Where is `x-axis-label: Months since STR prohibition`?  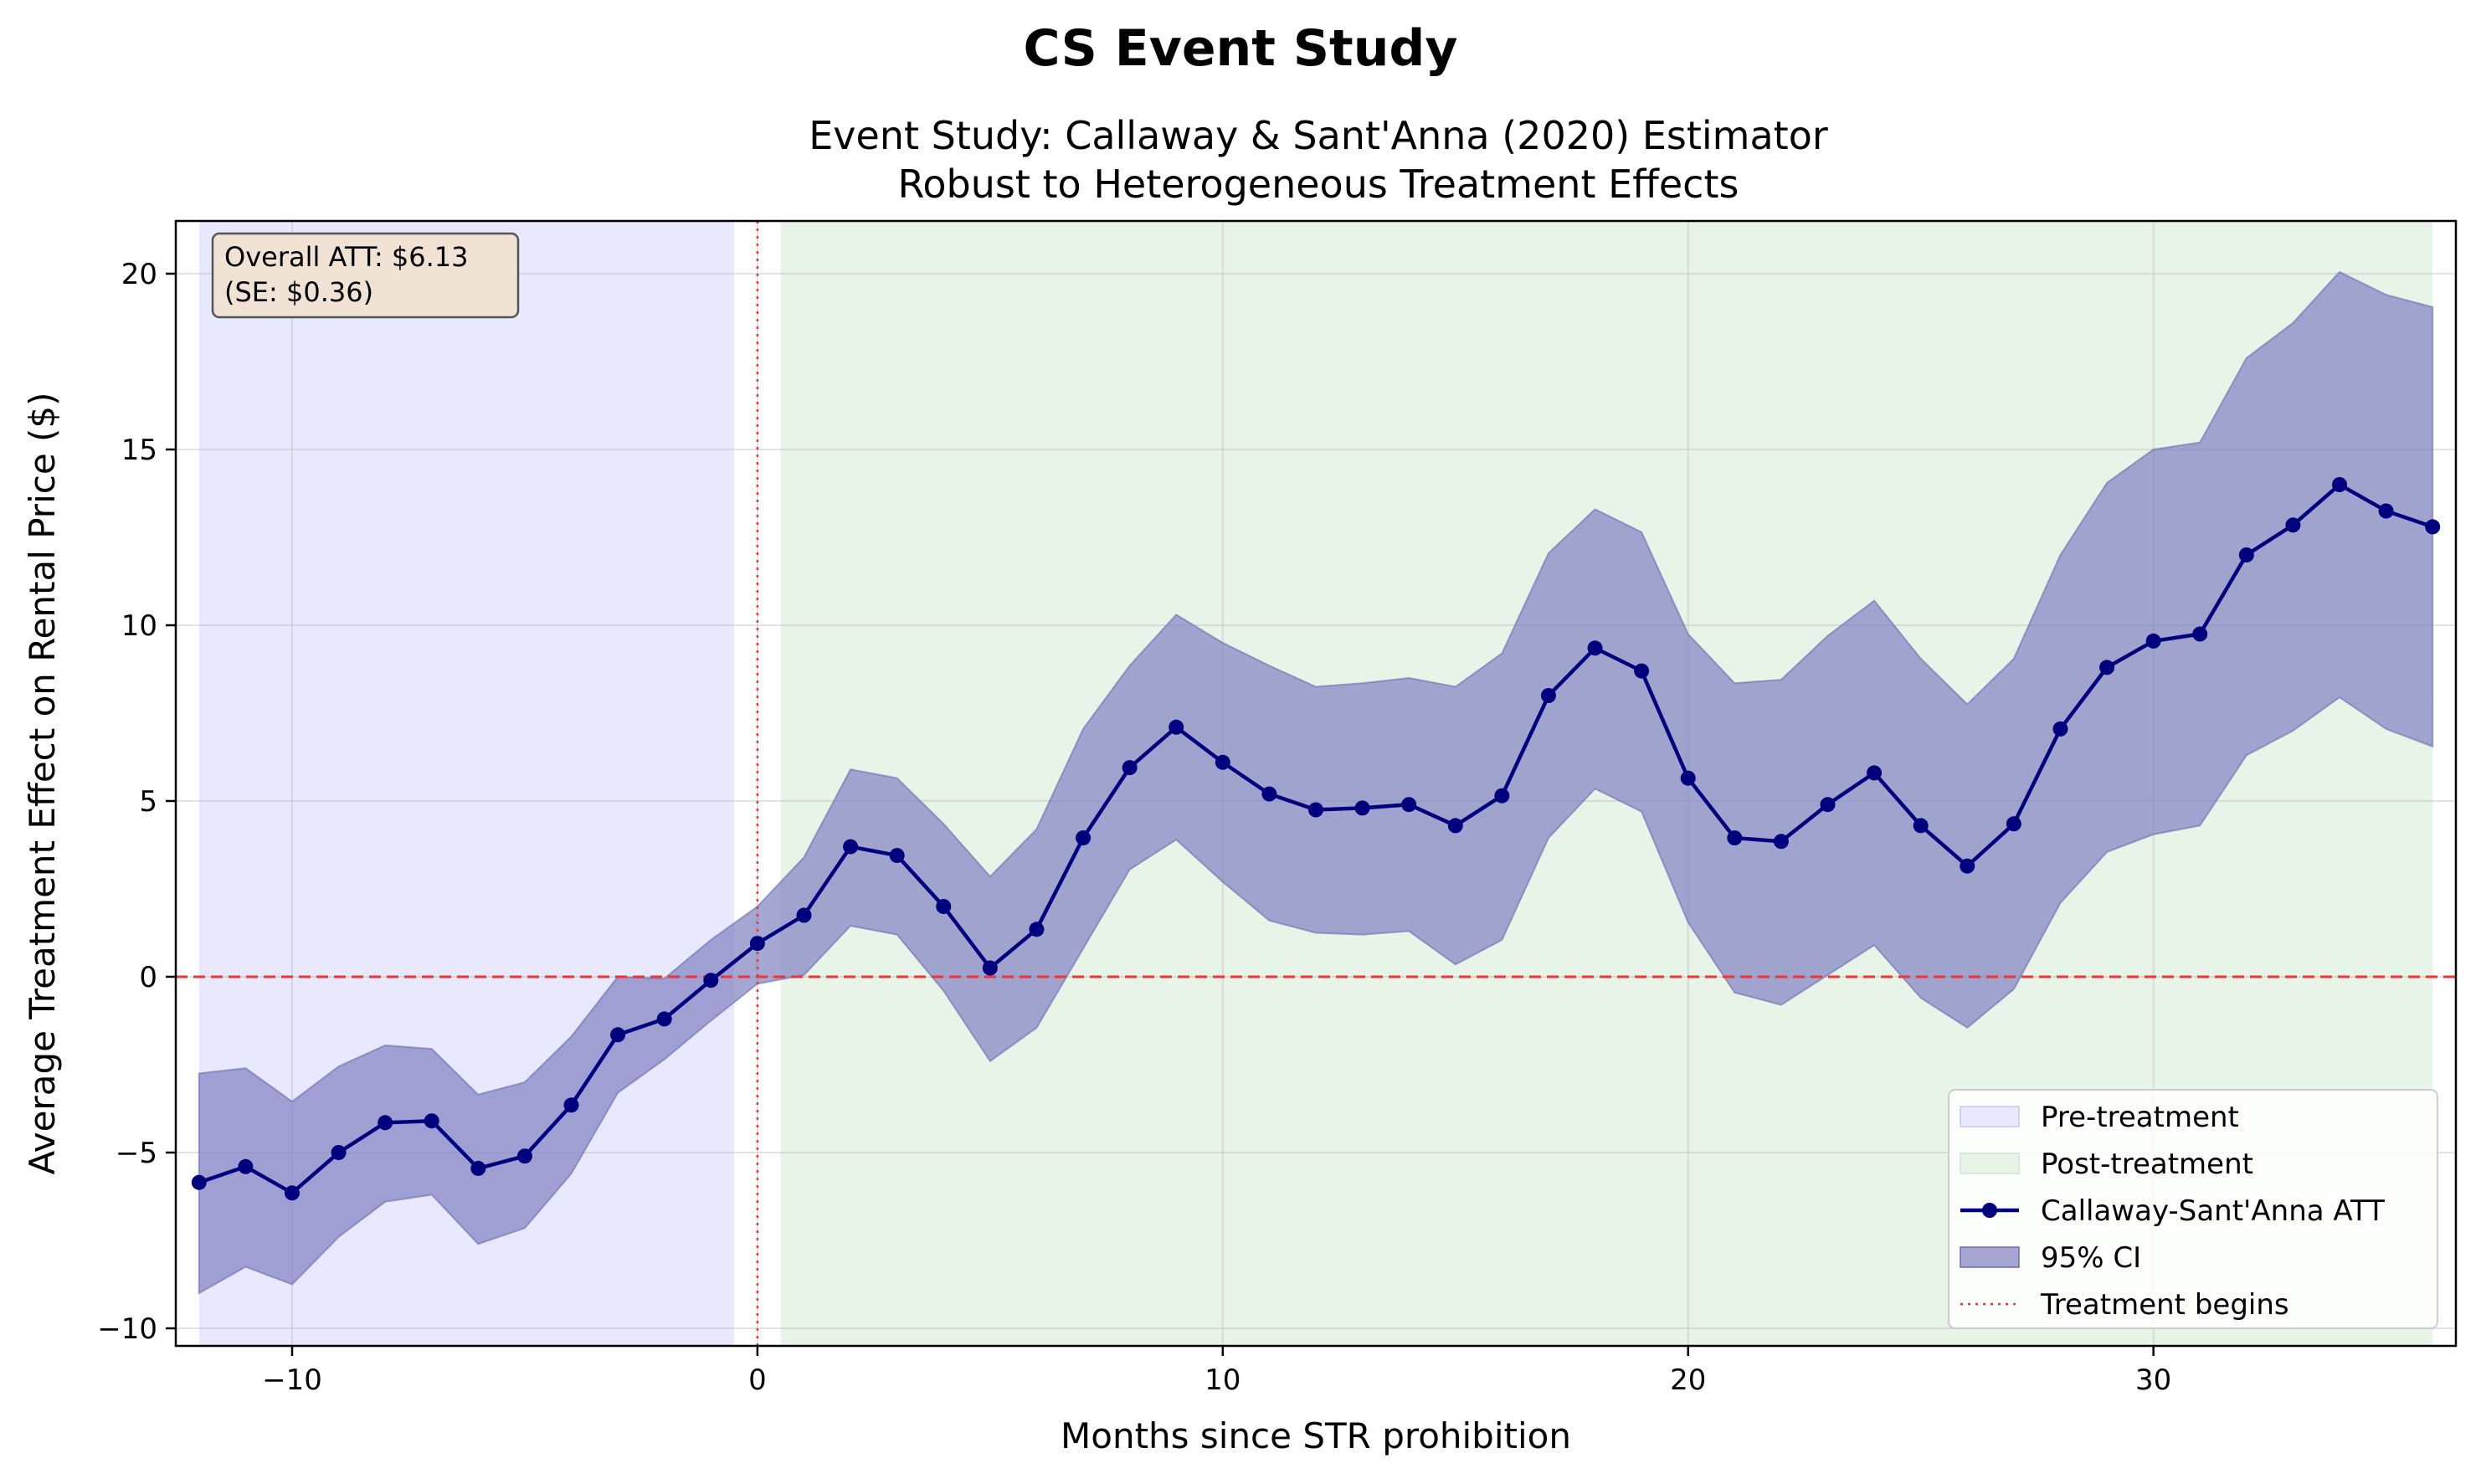 x-axis-label: Months since STR prohibition is located at coordinates (1316, 1435).